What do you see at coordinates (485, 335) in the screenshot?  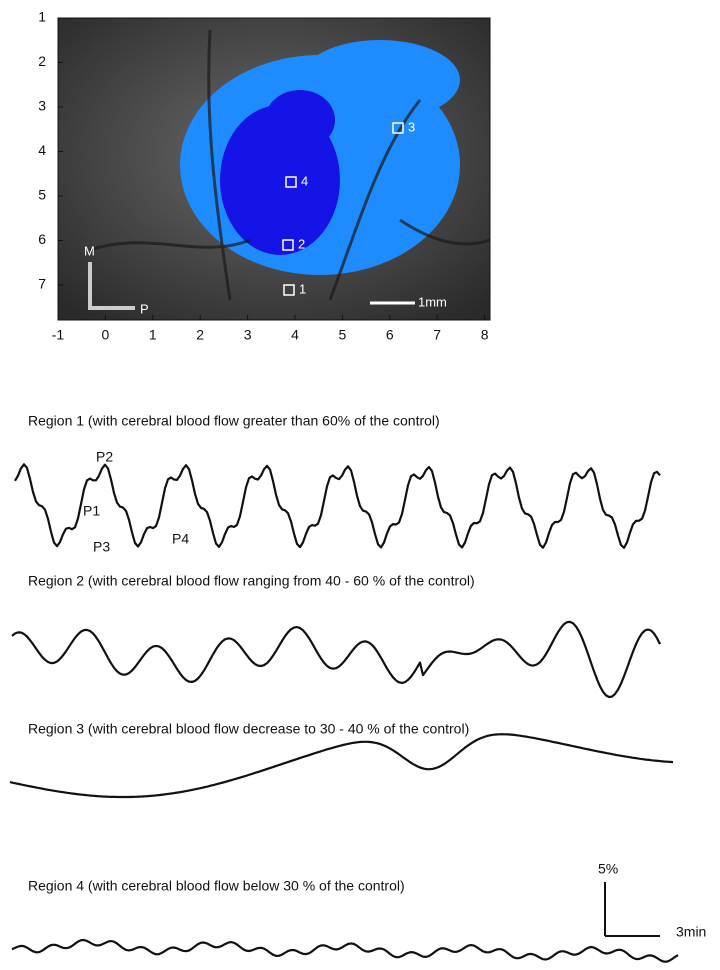 I see `x-tick-label: 8` at bounding box center [485, 335].